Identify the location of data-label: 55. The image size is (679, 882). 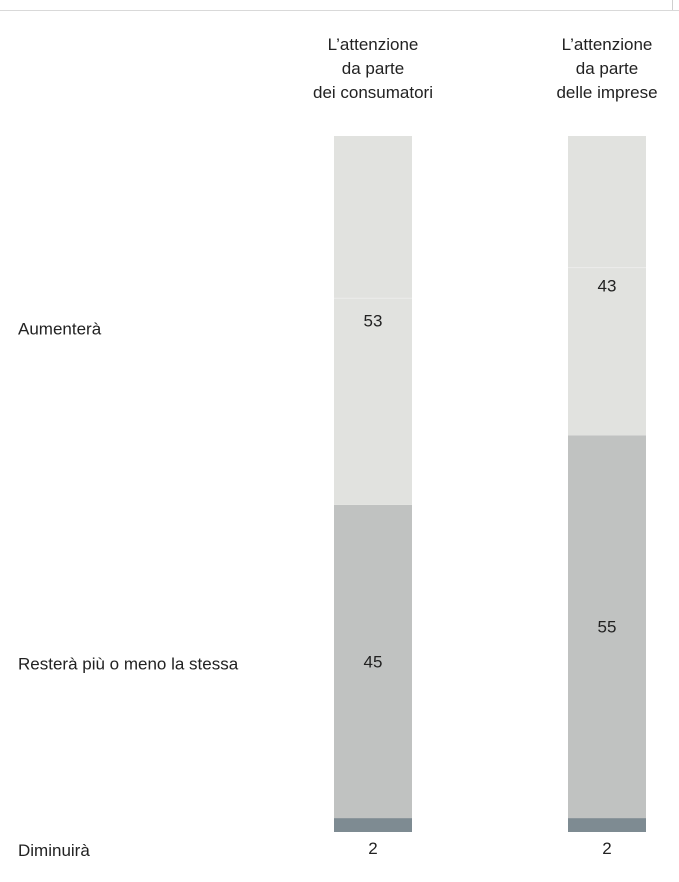
(607, 627).